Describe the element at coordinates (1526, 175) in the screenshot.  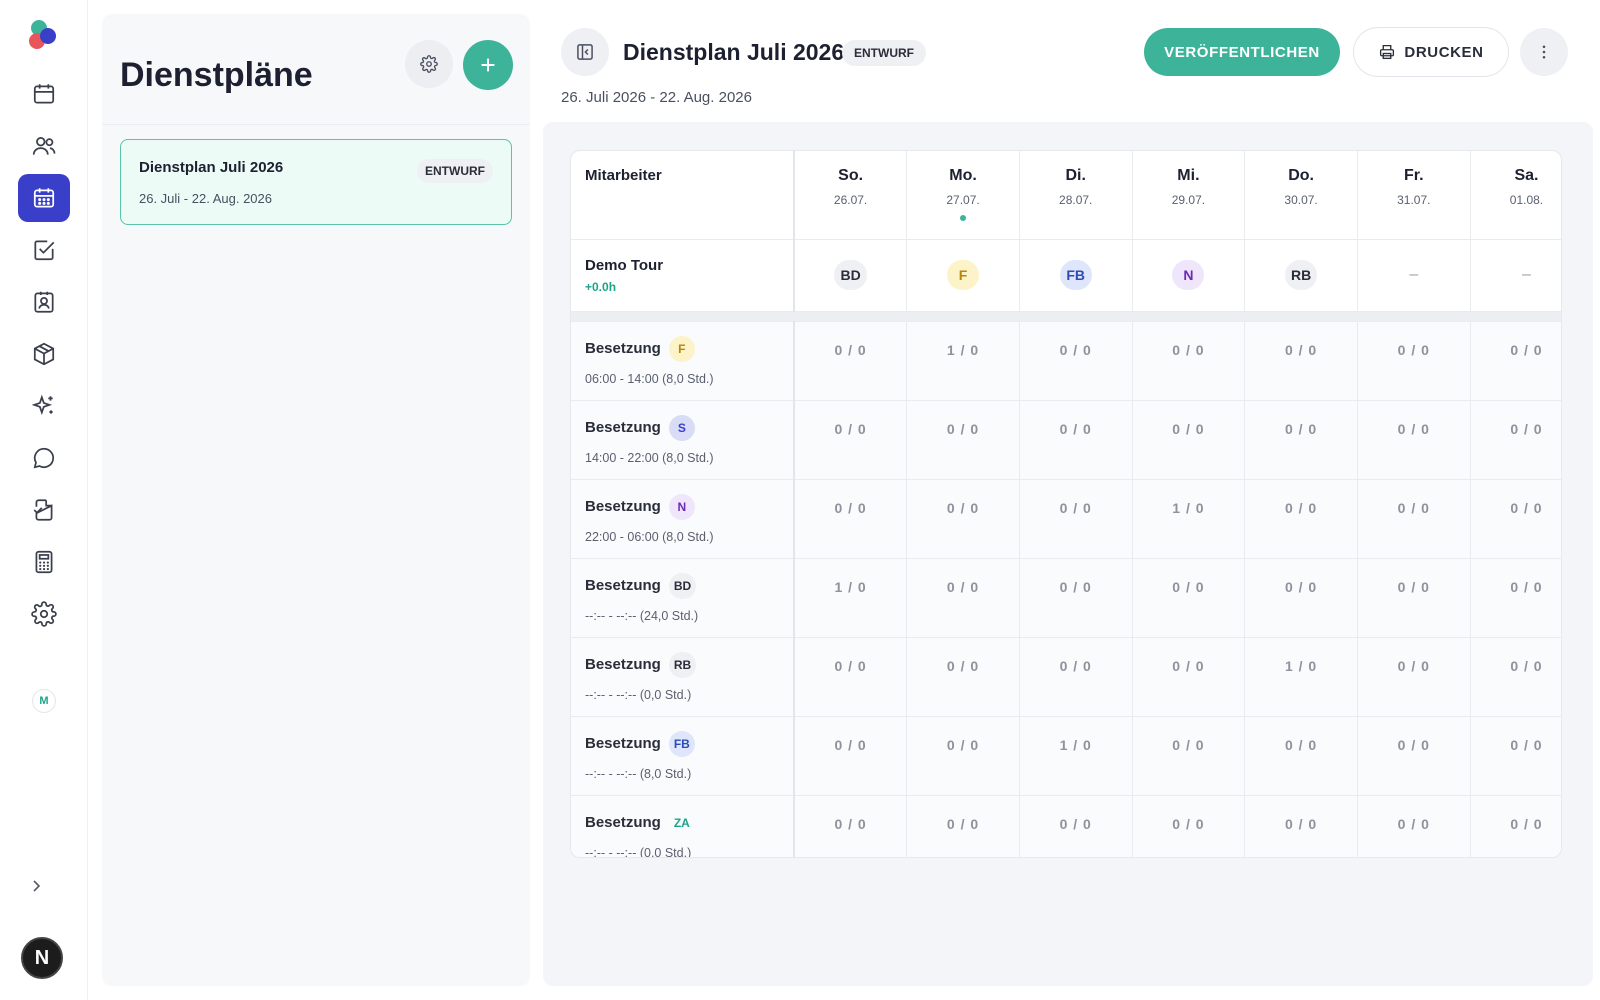
I see `day-name: Sa.` at that location.